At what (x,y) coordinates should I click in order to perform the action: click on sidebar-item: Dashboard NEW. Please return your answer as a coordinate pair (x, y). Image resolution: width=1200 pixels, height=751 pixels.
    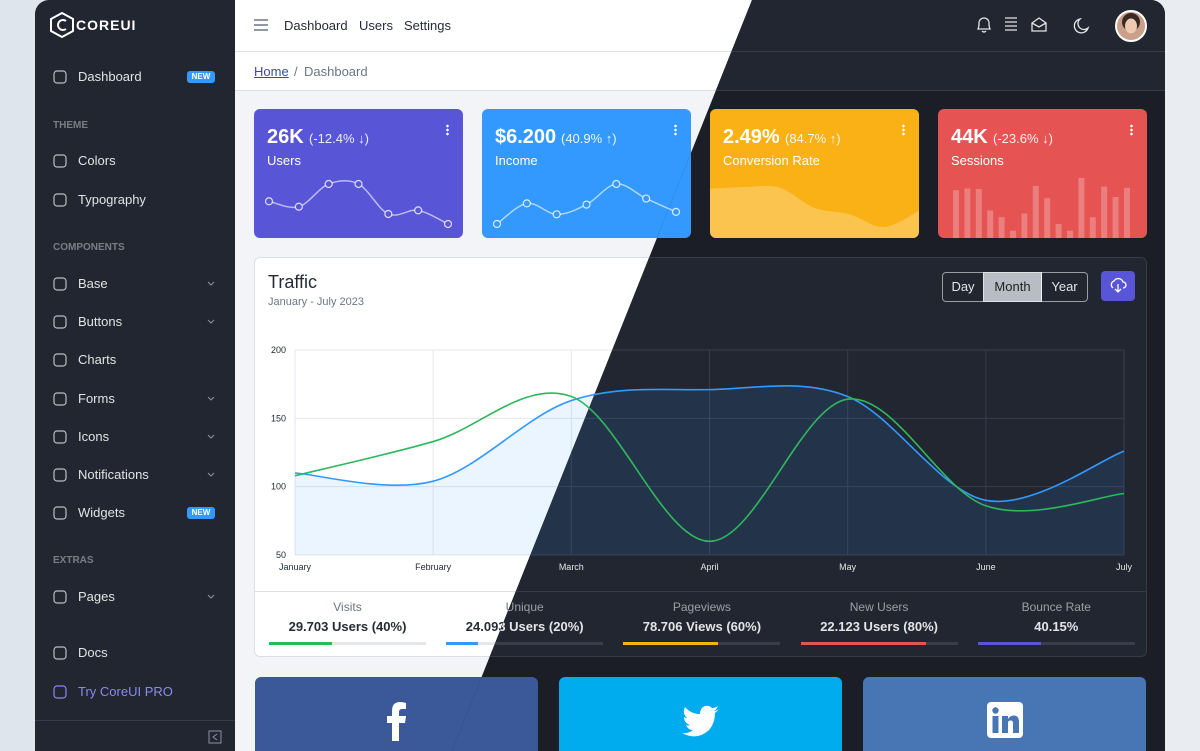
    Looking at the image, I should click on (135, 77).